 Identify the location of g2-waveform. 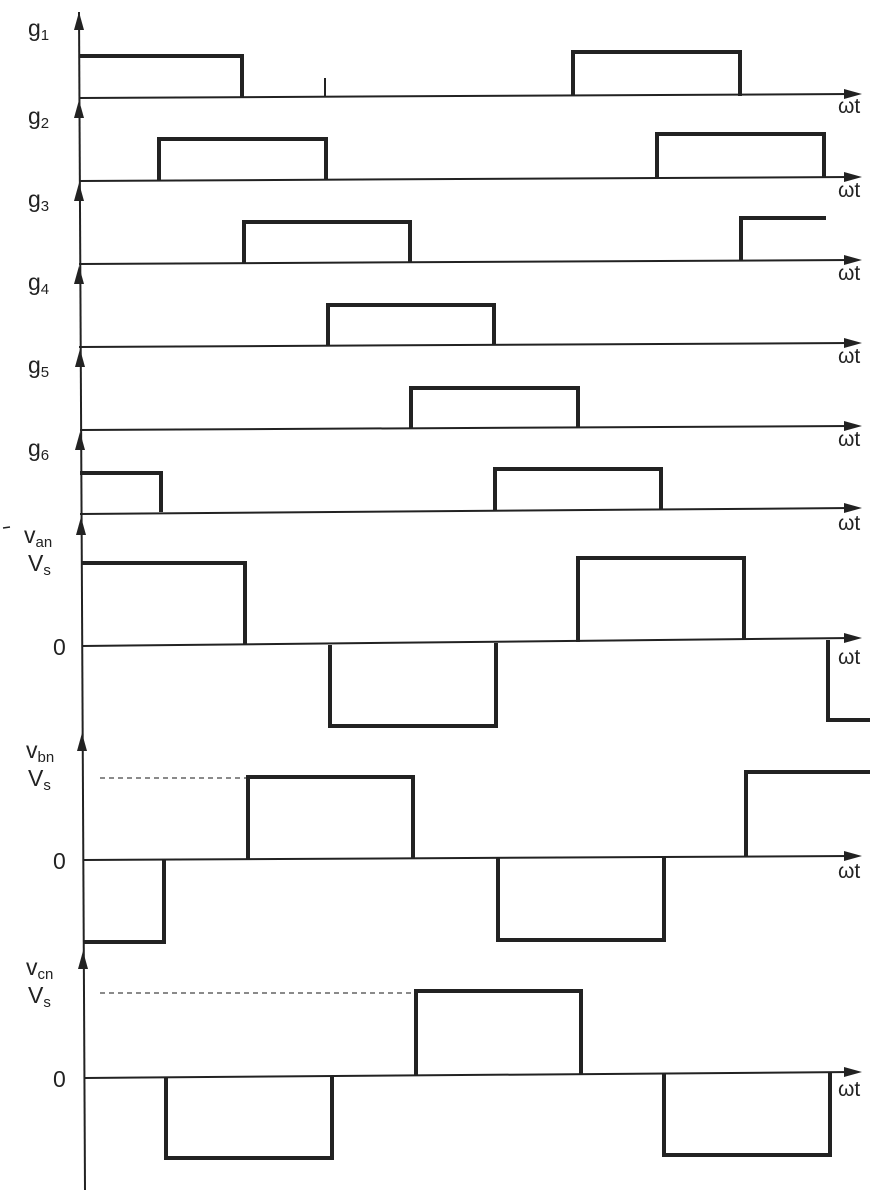
(491, 156).